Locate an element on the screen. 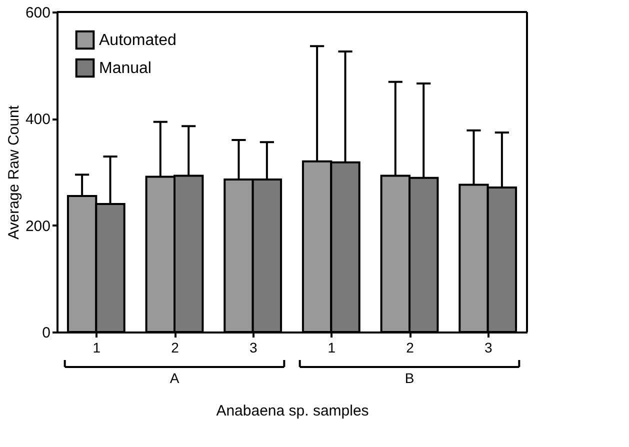  y-tick-label: 0 is located at coordinates (46, 333).